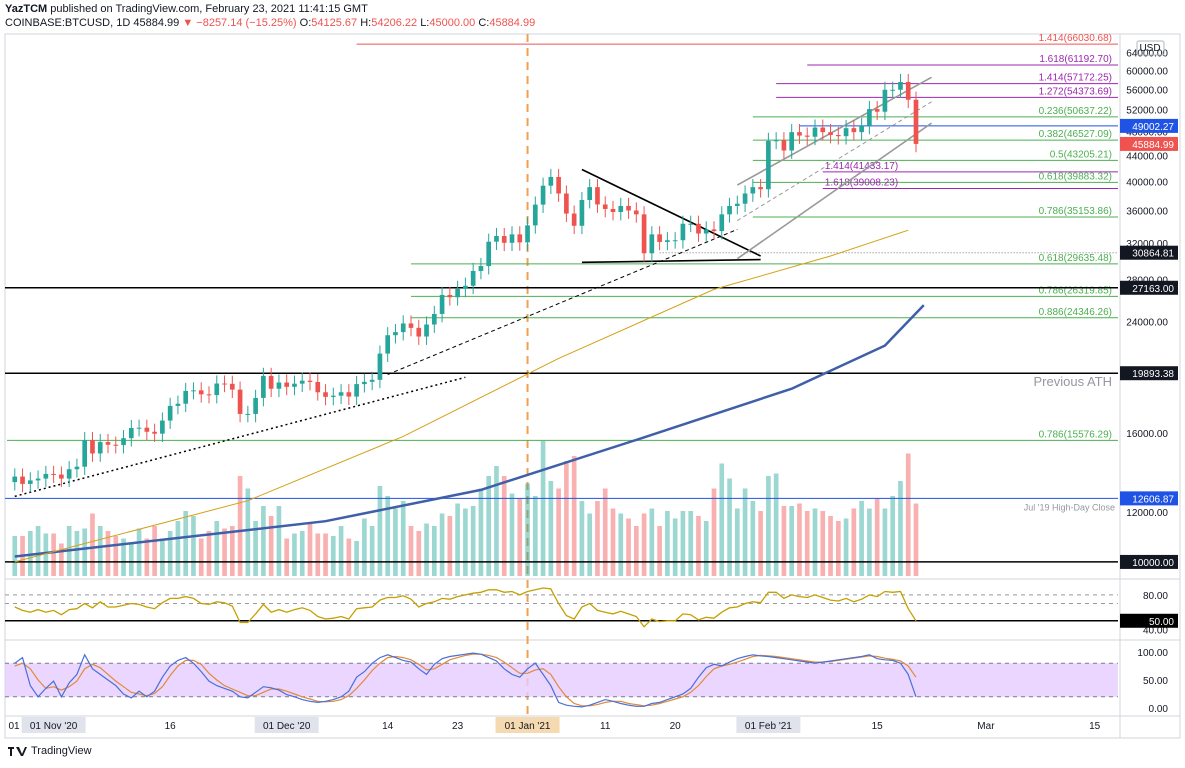  Describe the element at coordinates (676, 726) in the screenshot. I see `x-tick-label: 20` at that location.